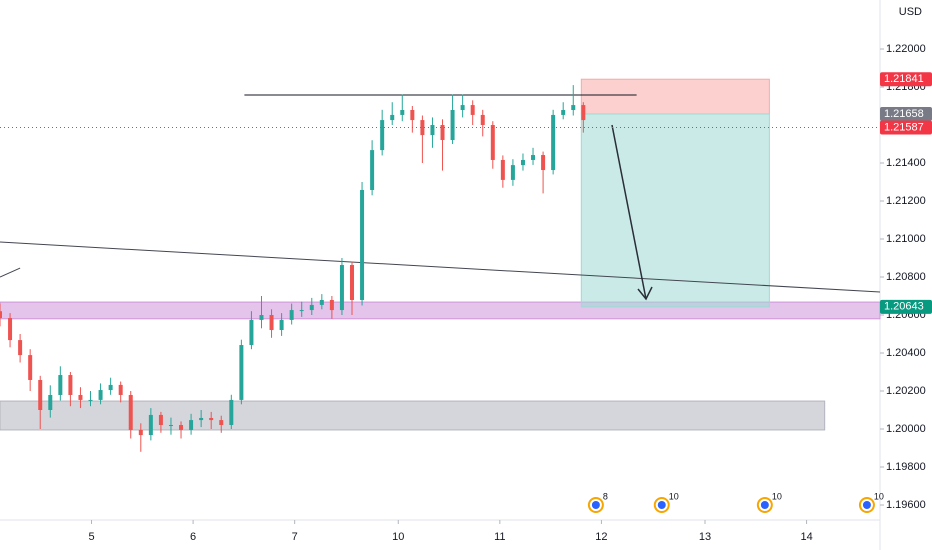 This screenshot has height=550, width=932. What do you see at coordinates (906, 429) in the screenshot?
I see `y-tick-label: 1.20000` at bounding box center [906, 429].